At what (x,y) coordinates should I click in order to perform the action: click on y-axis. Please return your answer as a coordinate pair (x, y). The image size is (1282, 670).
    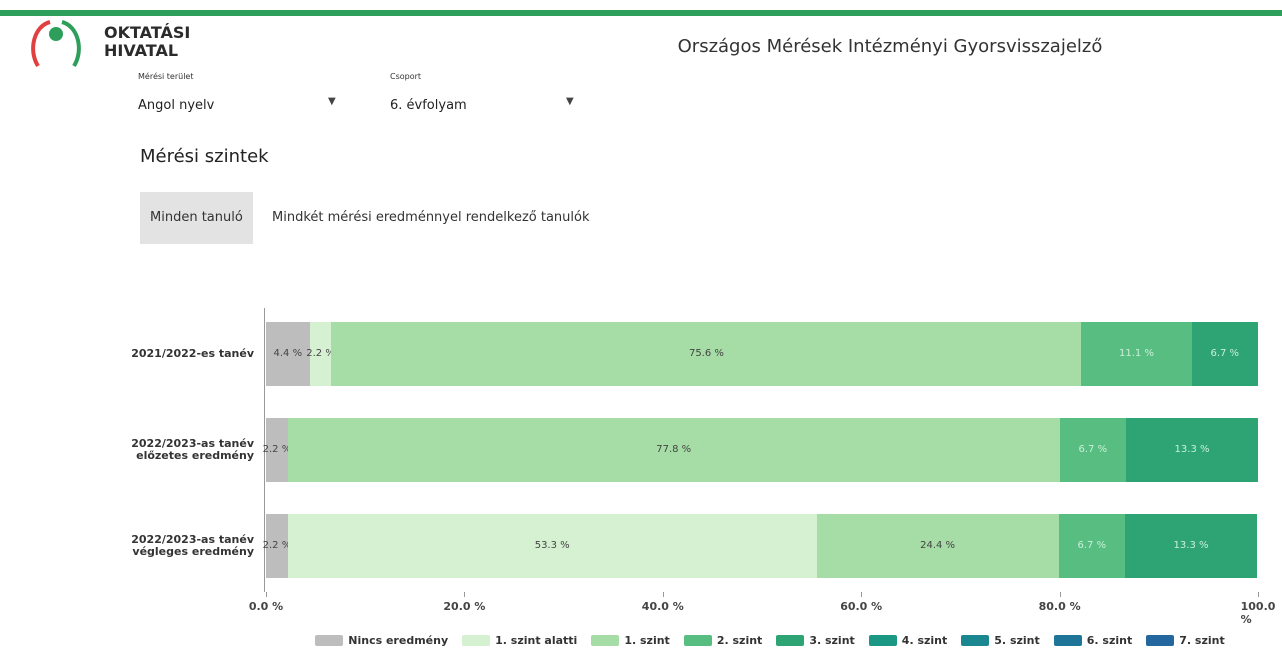
    Looking at the image, I should click on (264, 450).